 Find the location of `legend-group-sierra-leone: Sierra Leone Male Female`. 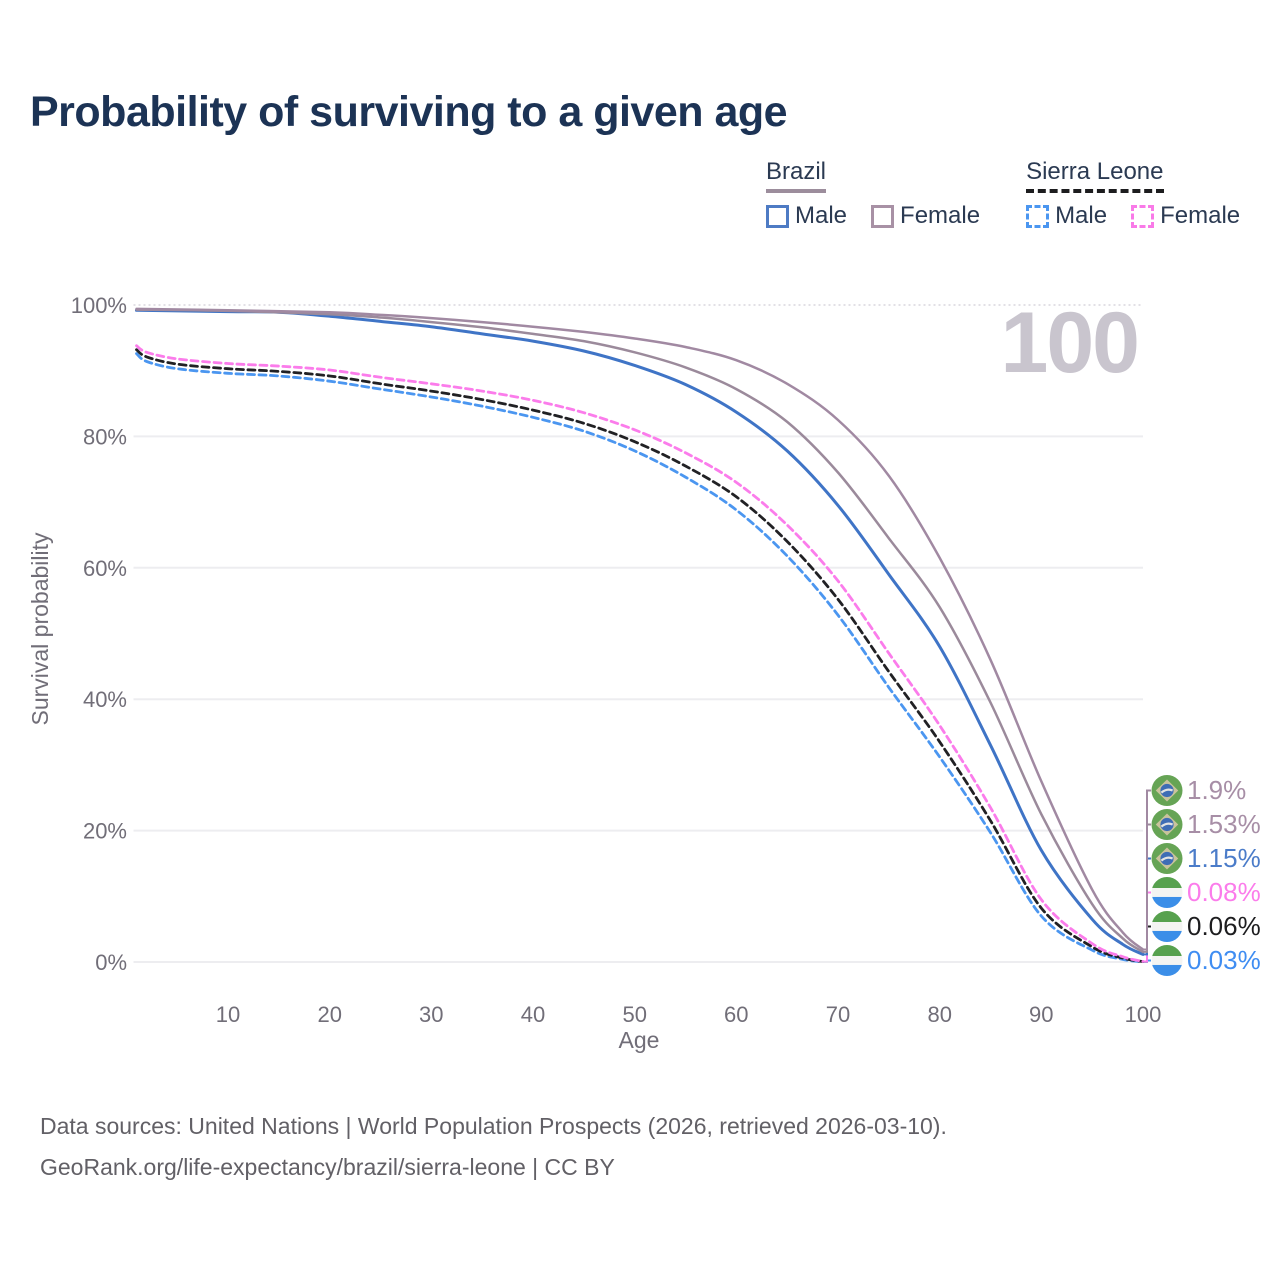

legend-group-sierra-leone: Sierra Leone Male Female is located at coordinates (1133, 194).